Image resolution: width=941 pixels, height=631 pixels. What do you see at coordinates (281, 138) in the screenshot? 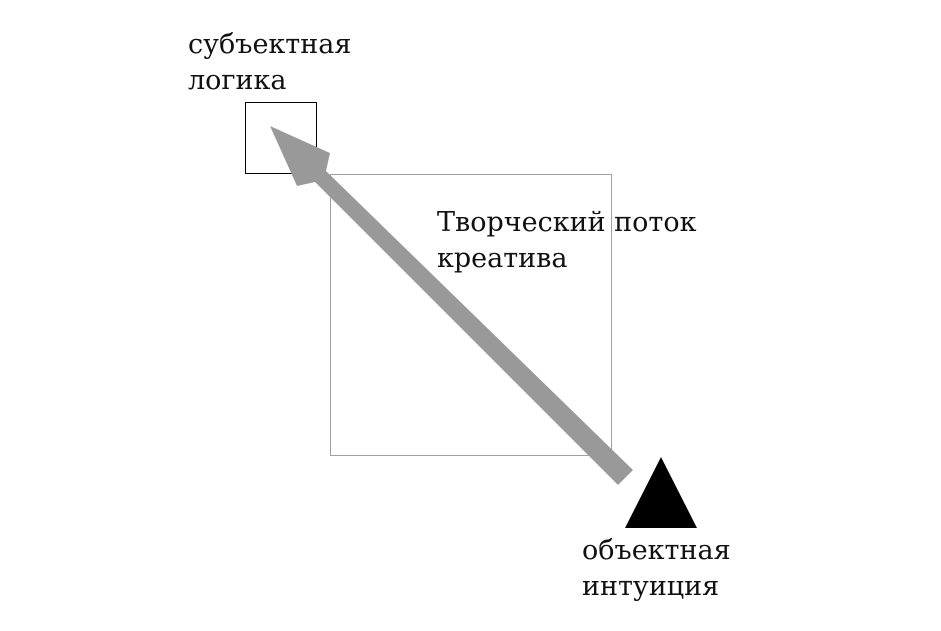
I see `subject-logic-box` at bounding box center [281, 138].